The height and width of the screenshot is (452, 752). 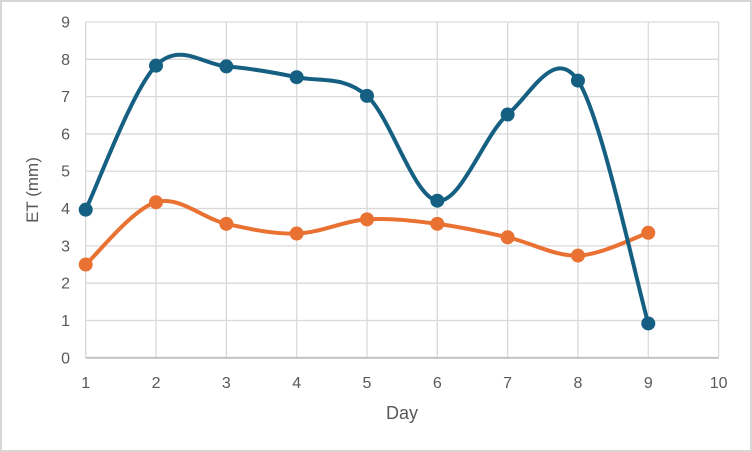 What do you see at coordinates (65, 284) in the screenshot?
I see `y-tick-label: 2` at bounding box center [65, 284].